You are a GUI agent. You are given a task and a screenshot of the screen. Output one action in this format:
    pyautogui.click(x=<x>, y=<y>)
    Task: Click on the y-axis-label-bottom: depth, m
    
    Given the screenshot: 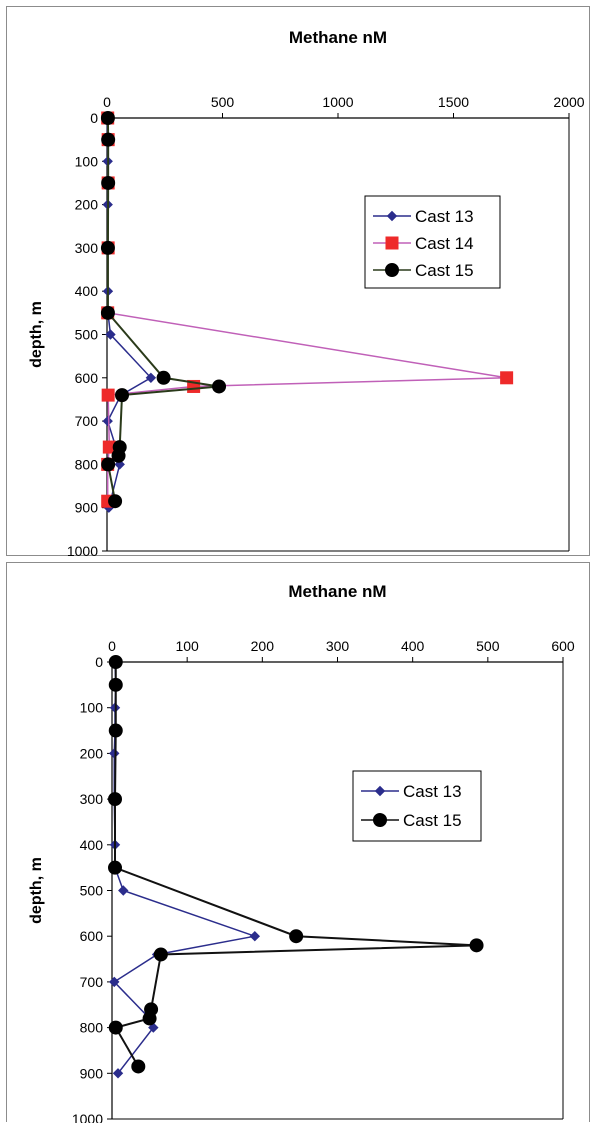 What is the action you would take?
    pyautogui.click(x=36, y=890)
    